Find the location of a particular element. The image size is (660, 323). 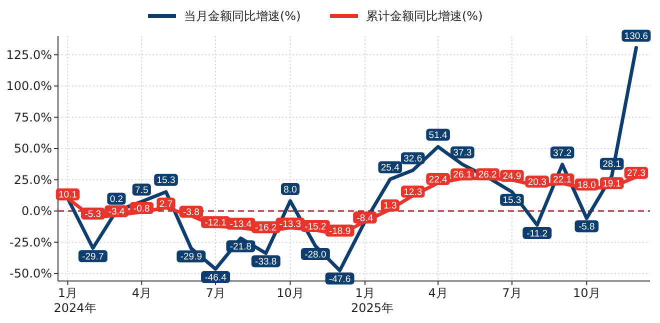

data-label: 22.1 is located at coordinates (562, 180).